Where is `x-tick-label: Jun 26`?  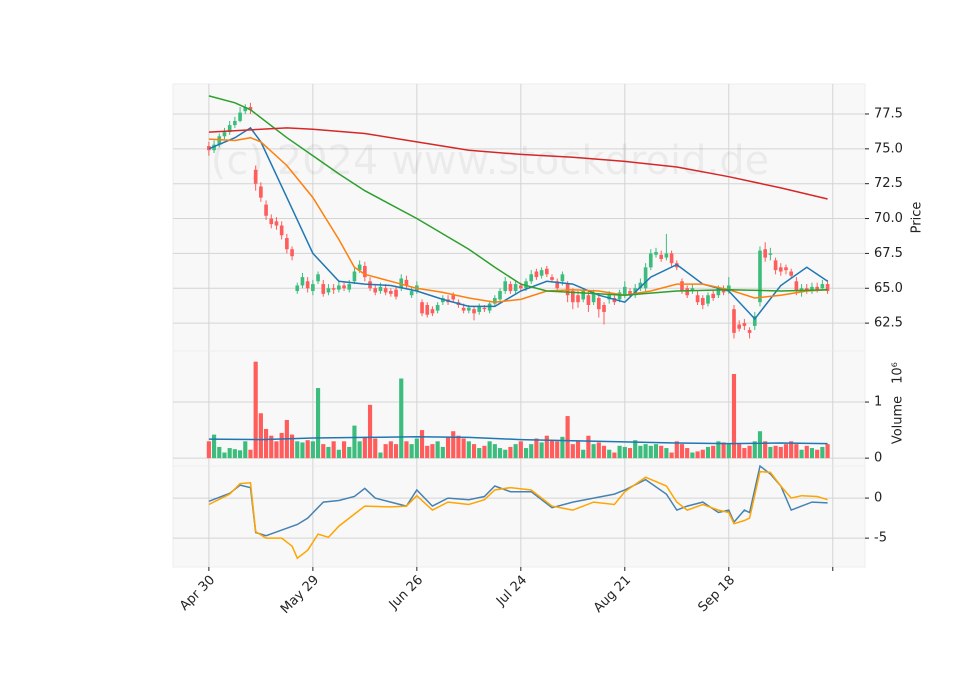
x-tick-label: Jun 26 is located at coordinates (406, 593).